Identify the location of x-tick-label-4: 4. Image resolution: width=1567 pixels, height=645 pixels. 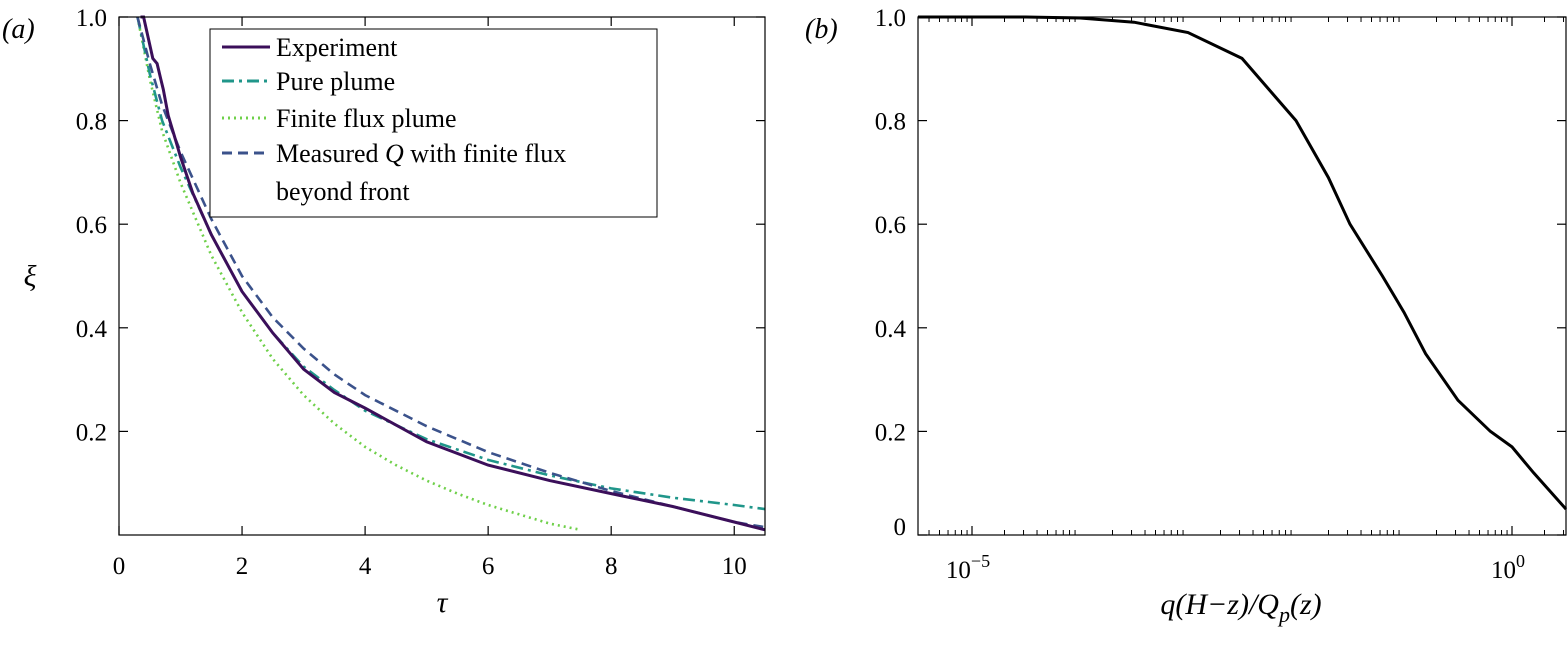
(365, 566).